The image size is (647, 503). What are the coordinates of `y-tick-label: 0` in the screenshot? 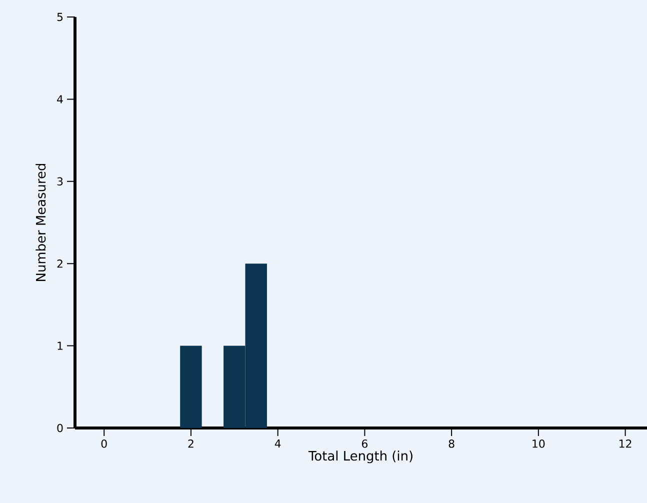 It's located at (60, 428).